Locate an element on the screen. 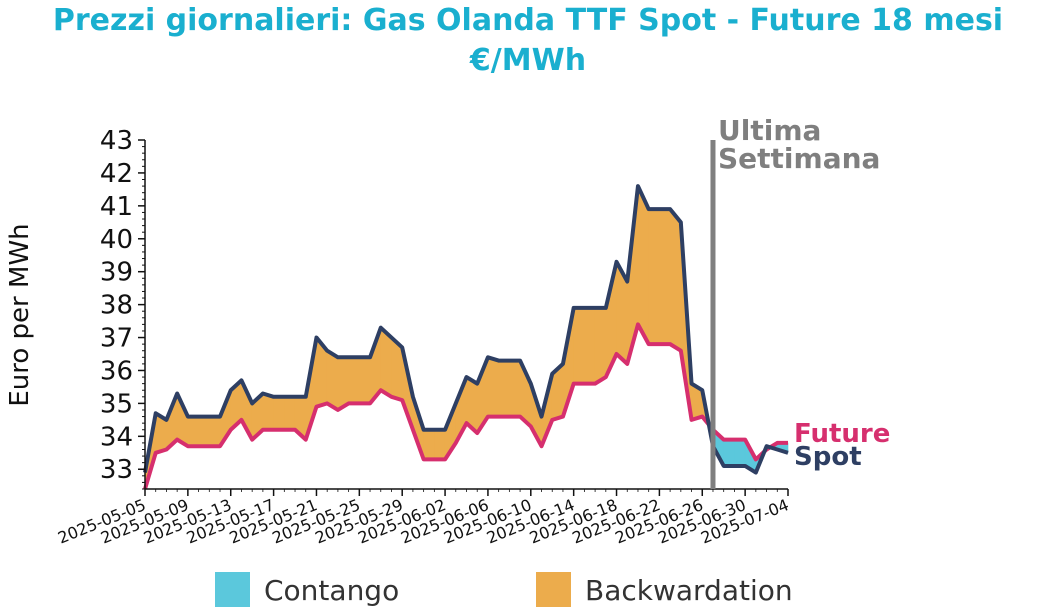 Image resolution: width=1056 pixels, height=614 pixels. y-axis-label: Euro per MWh is located at coordinates (20, 314).